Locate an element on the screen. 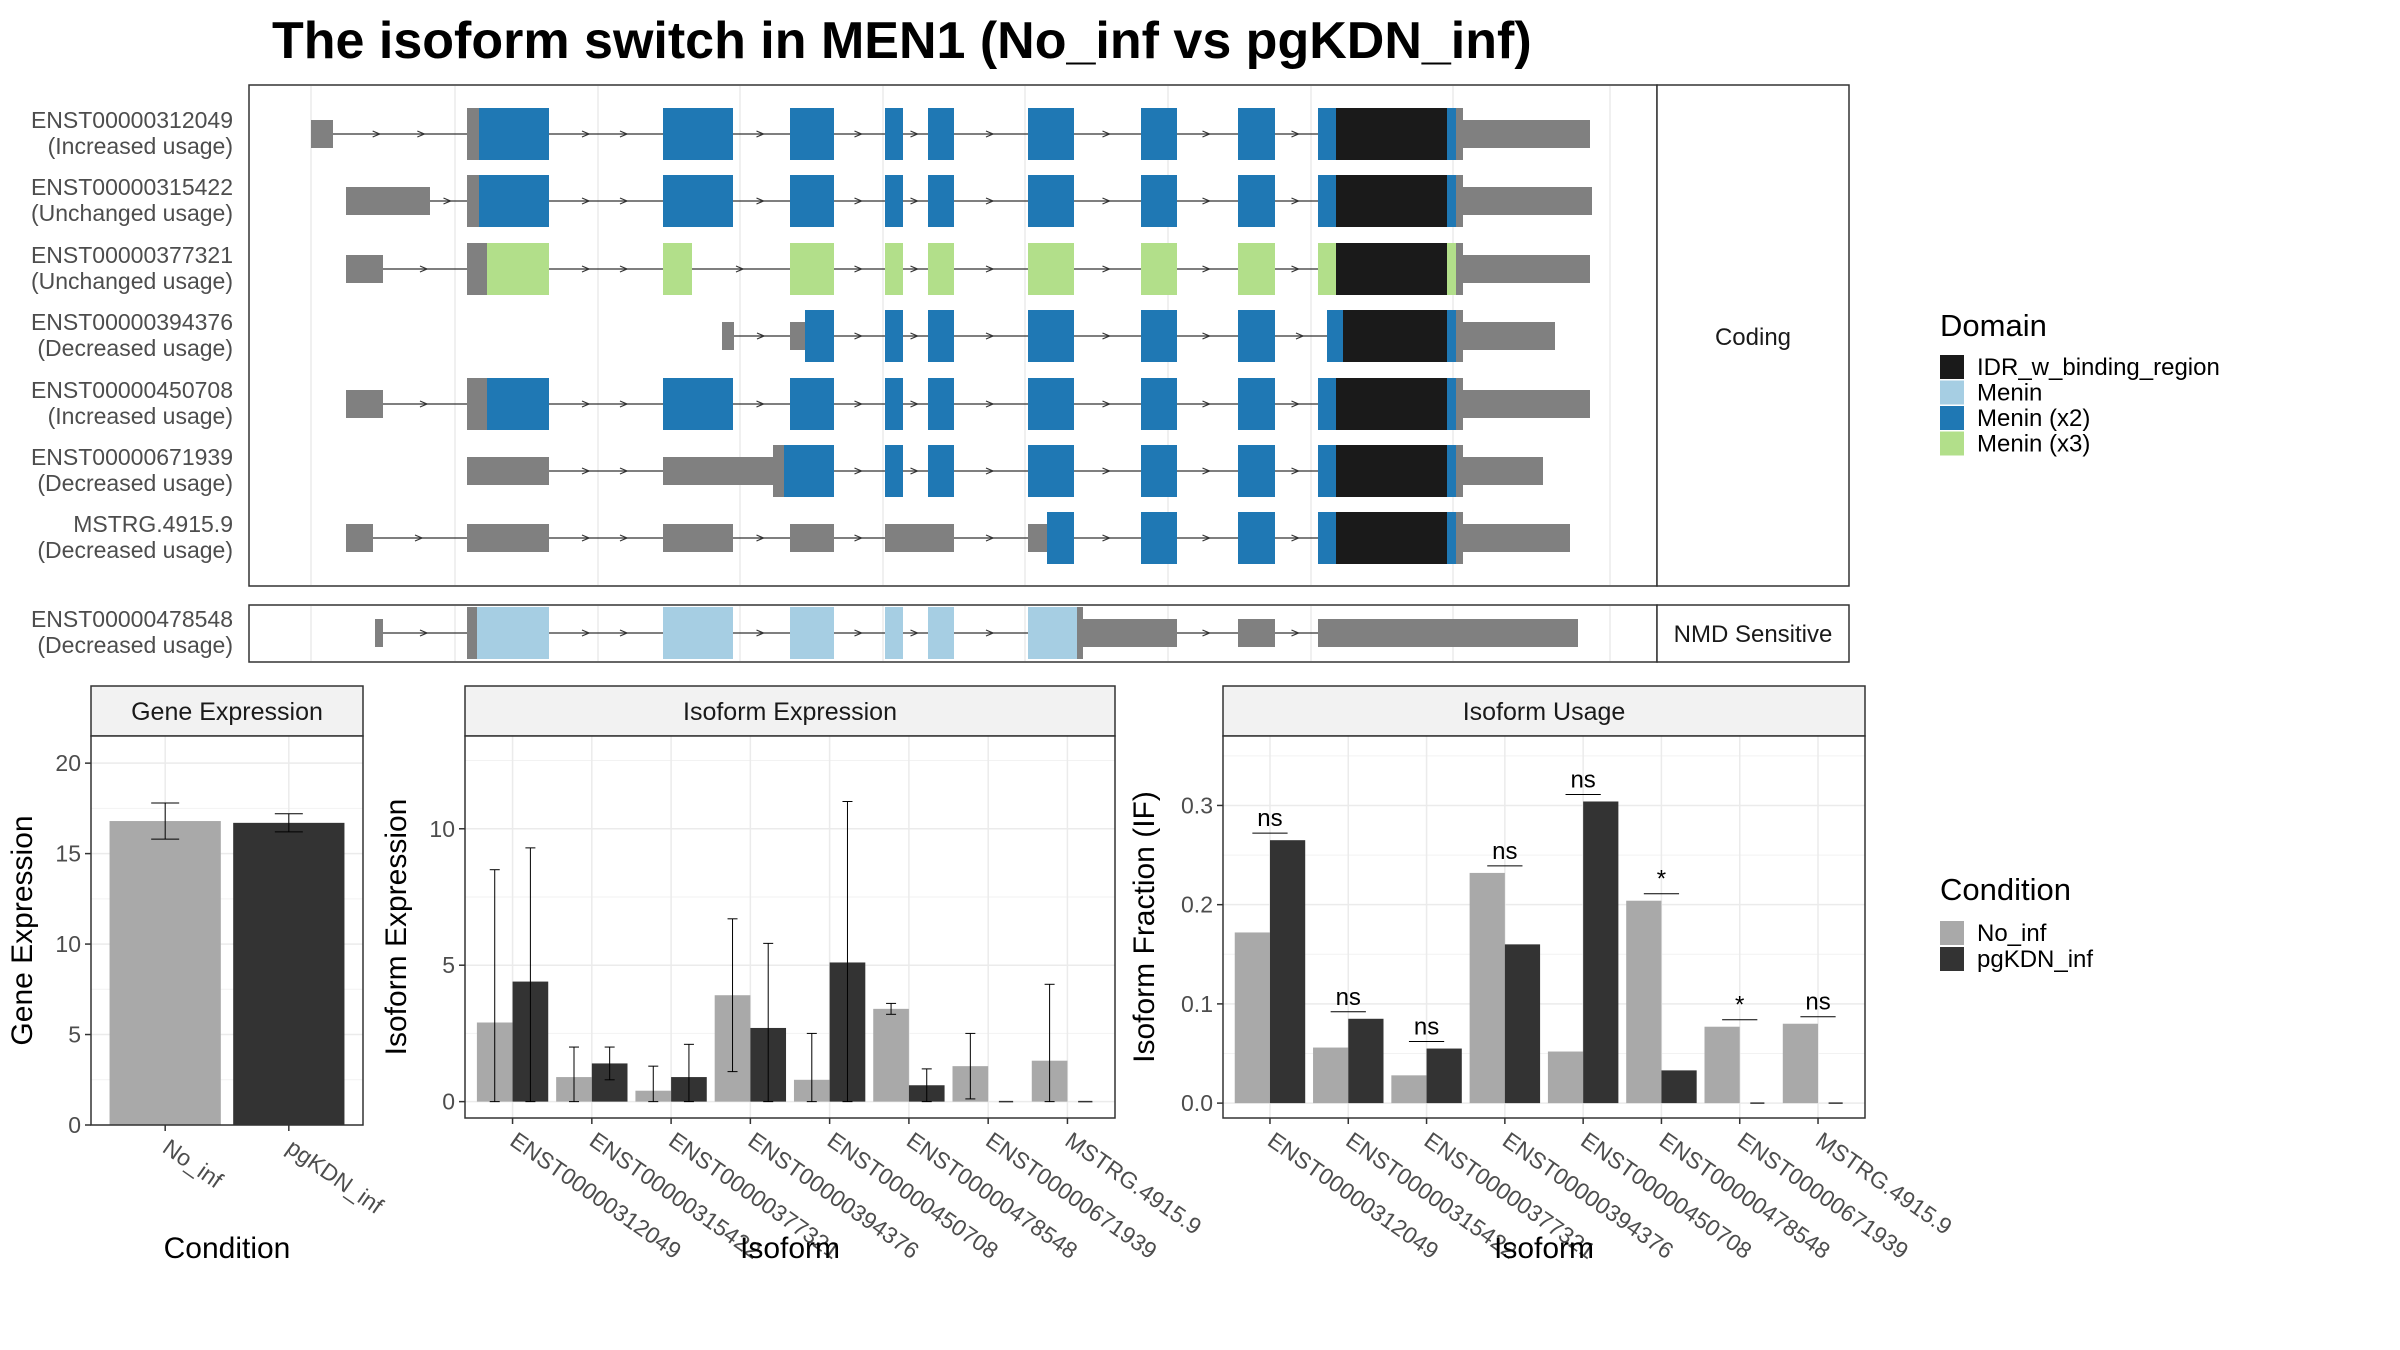 This screenshot has width=2400, height=1350. panel-title: Isoform Usage is located at coordinates (1544, 712).